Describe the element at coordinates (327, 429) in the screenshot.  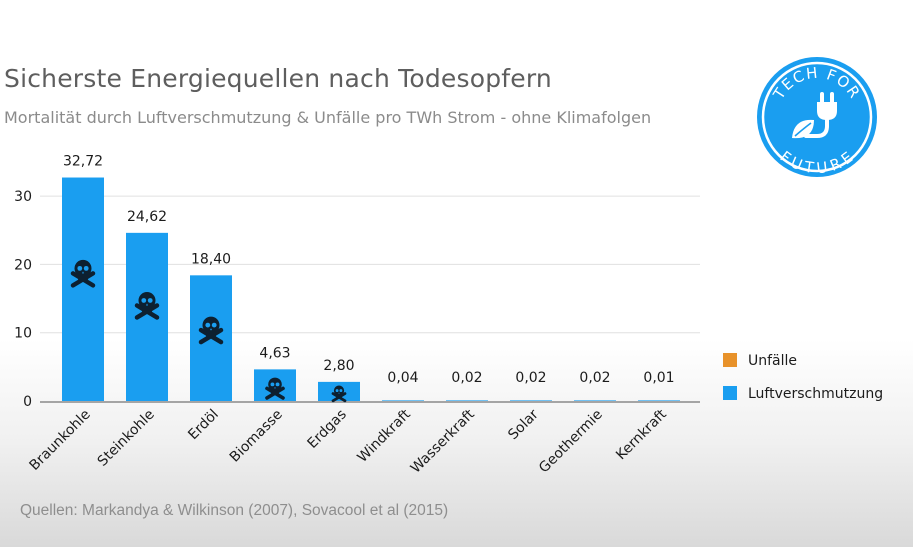
I see `category-label: Erdgas` at that location.